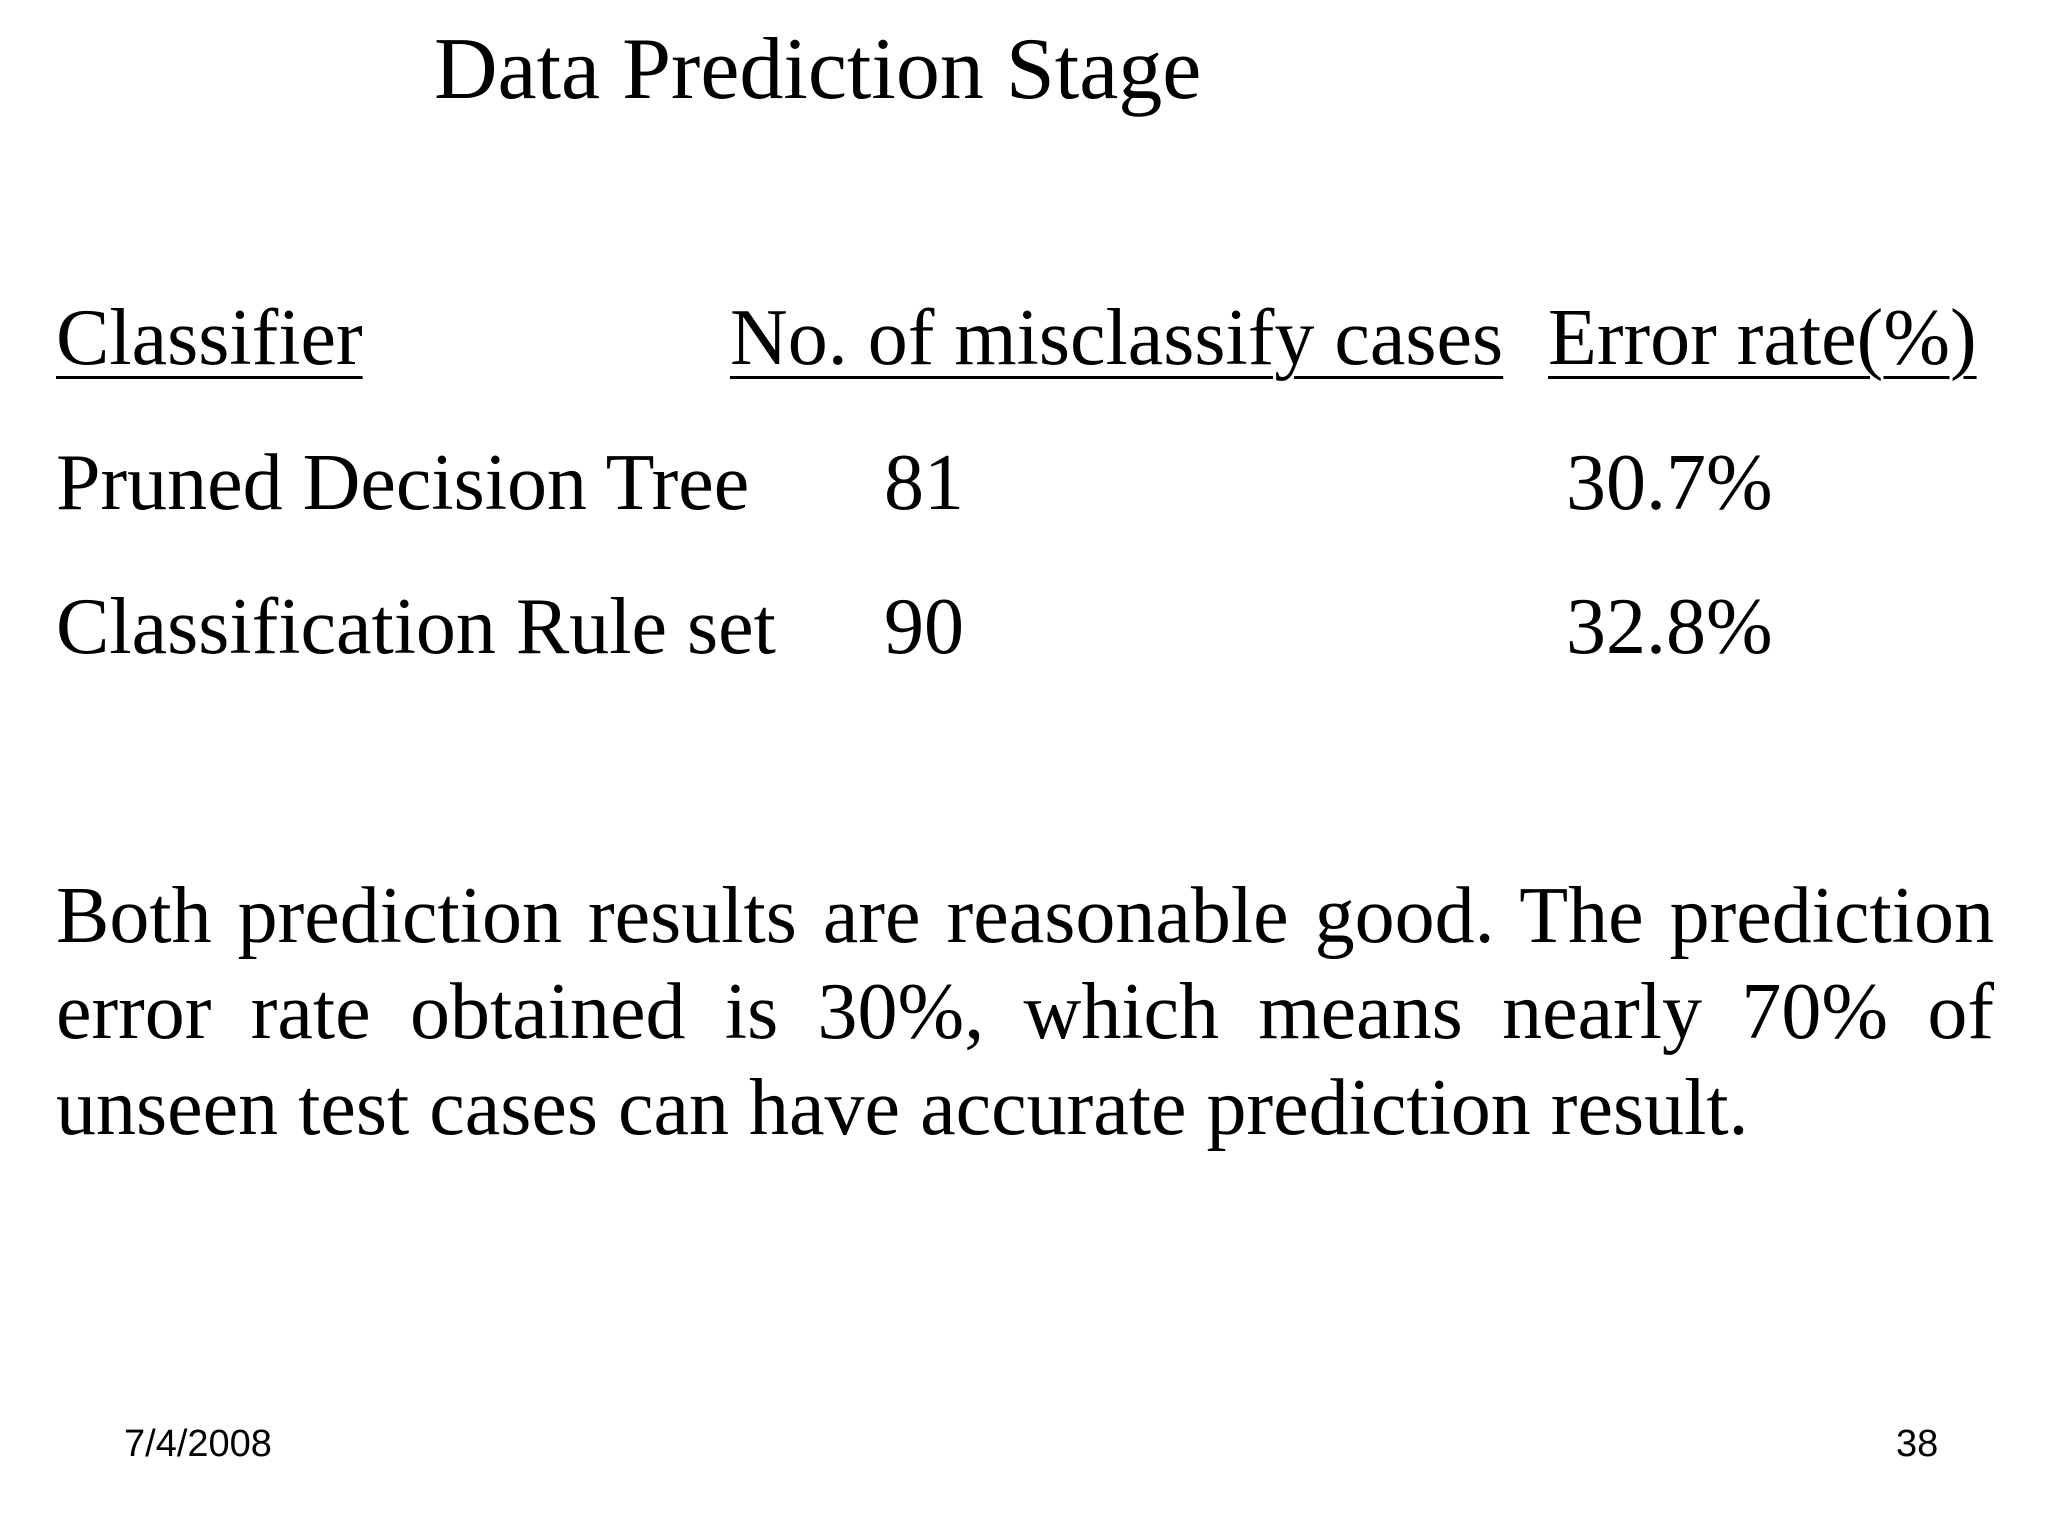 This screenshot has height=1536, width=2048. I want to click on slide-title: Data Prediction Stage, so click(818, 69).